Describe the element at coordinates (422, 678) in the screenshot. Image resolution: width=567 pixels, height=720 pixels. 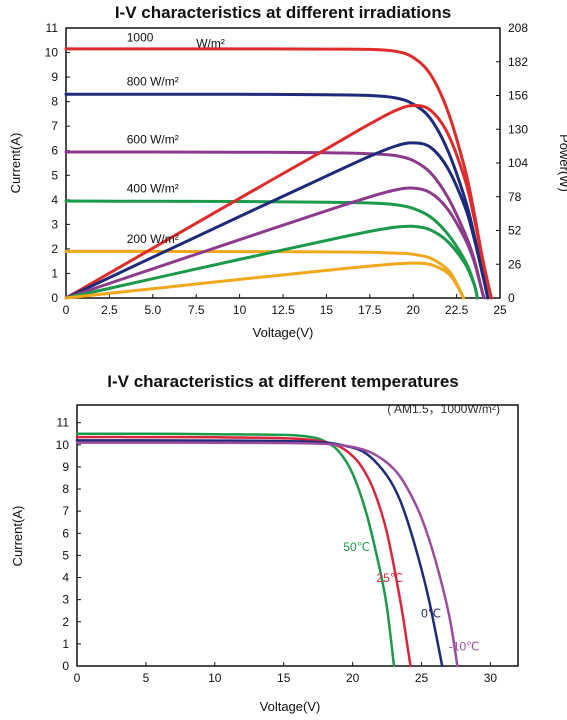
I see `chart2-x-tick-label: 25` at that location.